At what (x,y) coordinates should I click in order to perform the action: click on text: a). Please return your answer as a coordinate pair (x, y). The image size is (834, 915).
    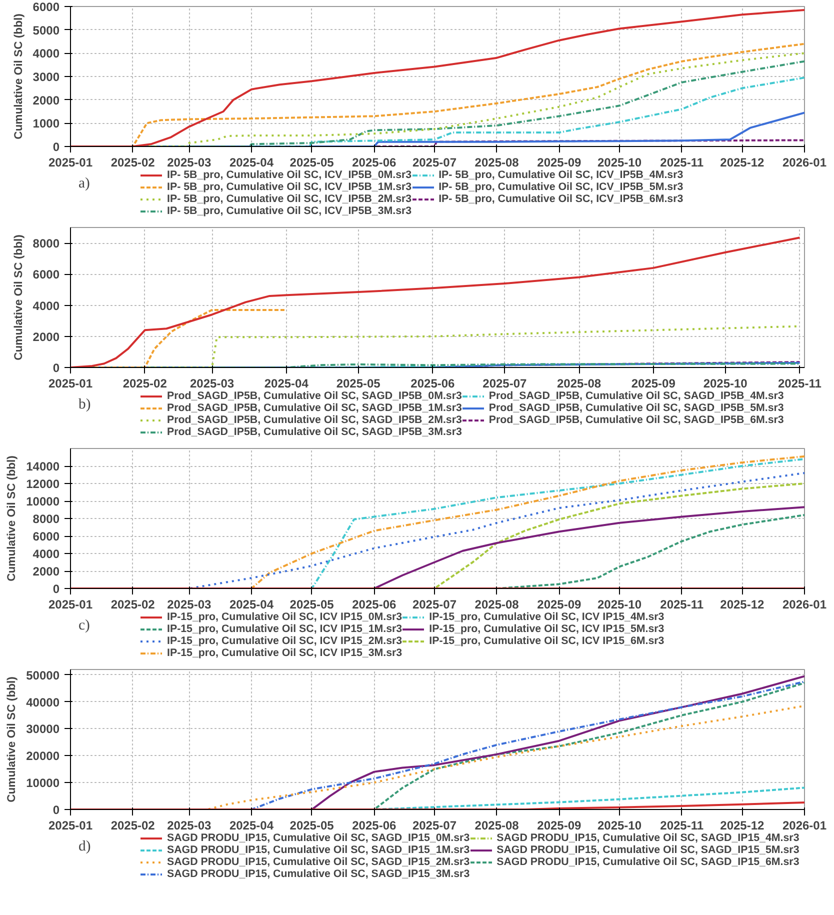
    Looking at the image, I should click on (84, 184).